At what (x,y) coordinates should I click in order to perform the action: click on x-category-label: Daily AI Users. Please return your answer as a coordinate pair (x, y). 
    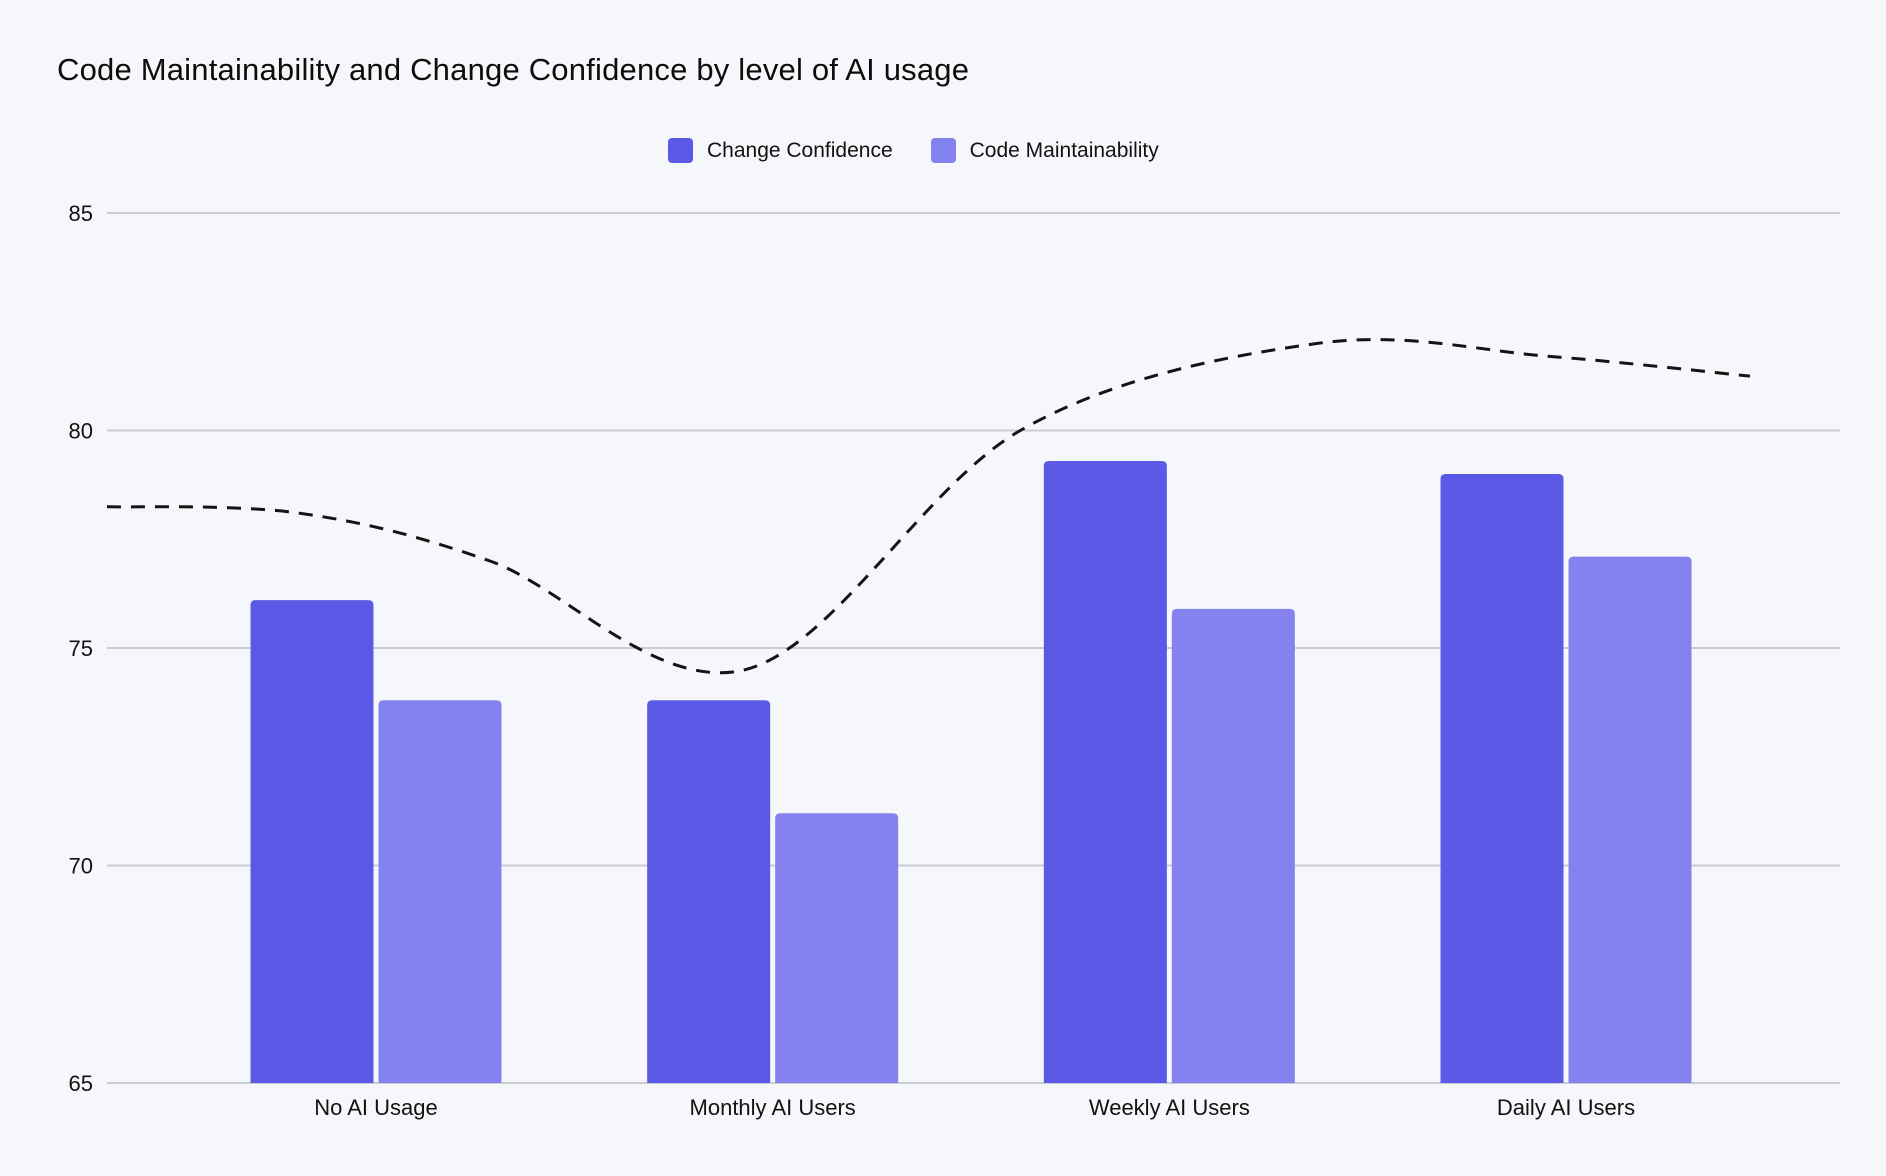
    Looking at the image, I should click on (1566, 1107).